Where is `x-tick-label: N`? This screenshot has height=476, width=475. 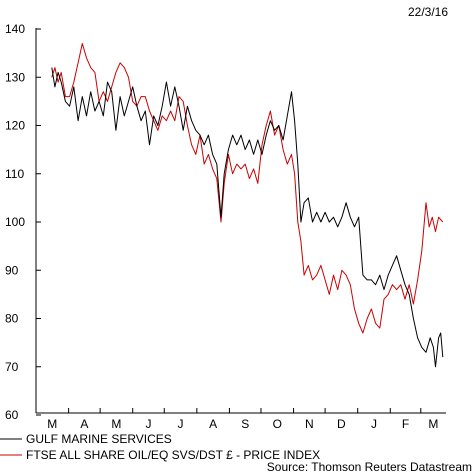
x-tick-label: N is located at coordinates (309, 424).